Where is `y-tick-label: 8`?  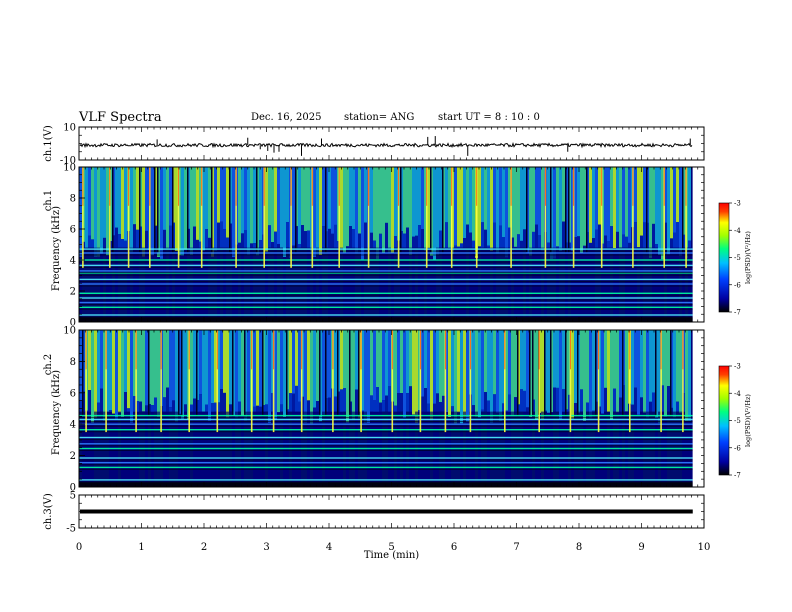 y-tick-label: 8 is located at coordinates (73, 362).